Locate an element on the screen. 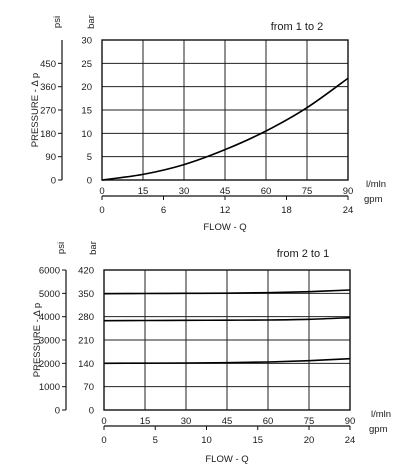 The image size is (406, 475). chart1-xtick-lmin-label: 45 is located at coordinates (225, 191).